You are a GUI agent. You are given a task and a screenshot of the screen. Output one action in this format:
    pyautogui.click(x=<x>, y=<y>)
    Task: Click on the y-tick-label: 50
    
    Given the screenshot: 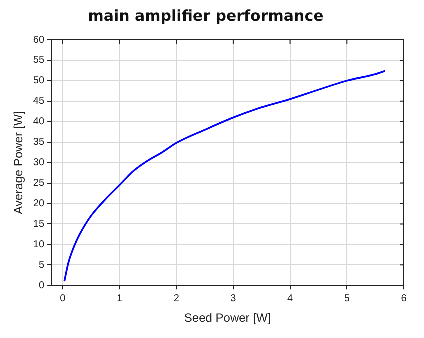 What is the action you would take?
    pyautogui.click(x=39, y=81)
    